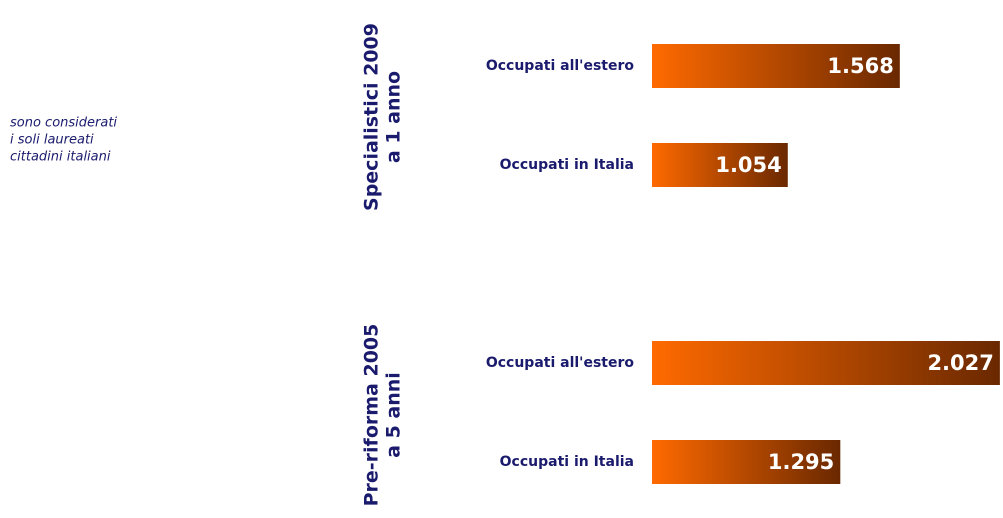 The image size is (1003, 518). I want to click on group-label: a 5 anni, so click(394, 415).